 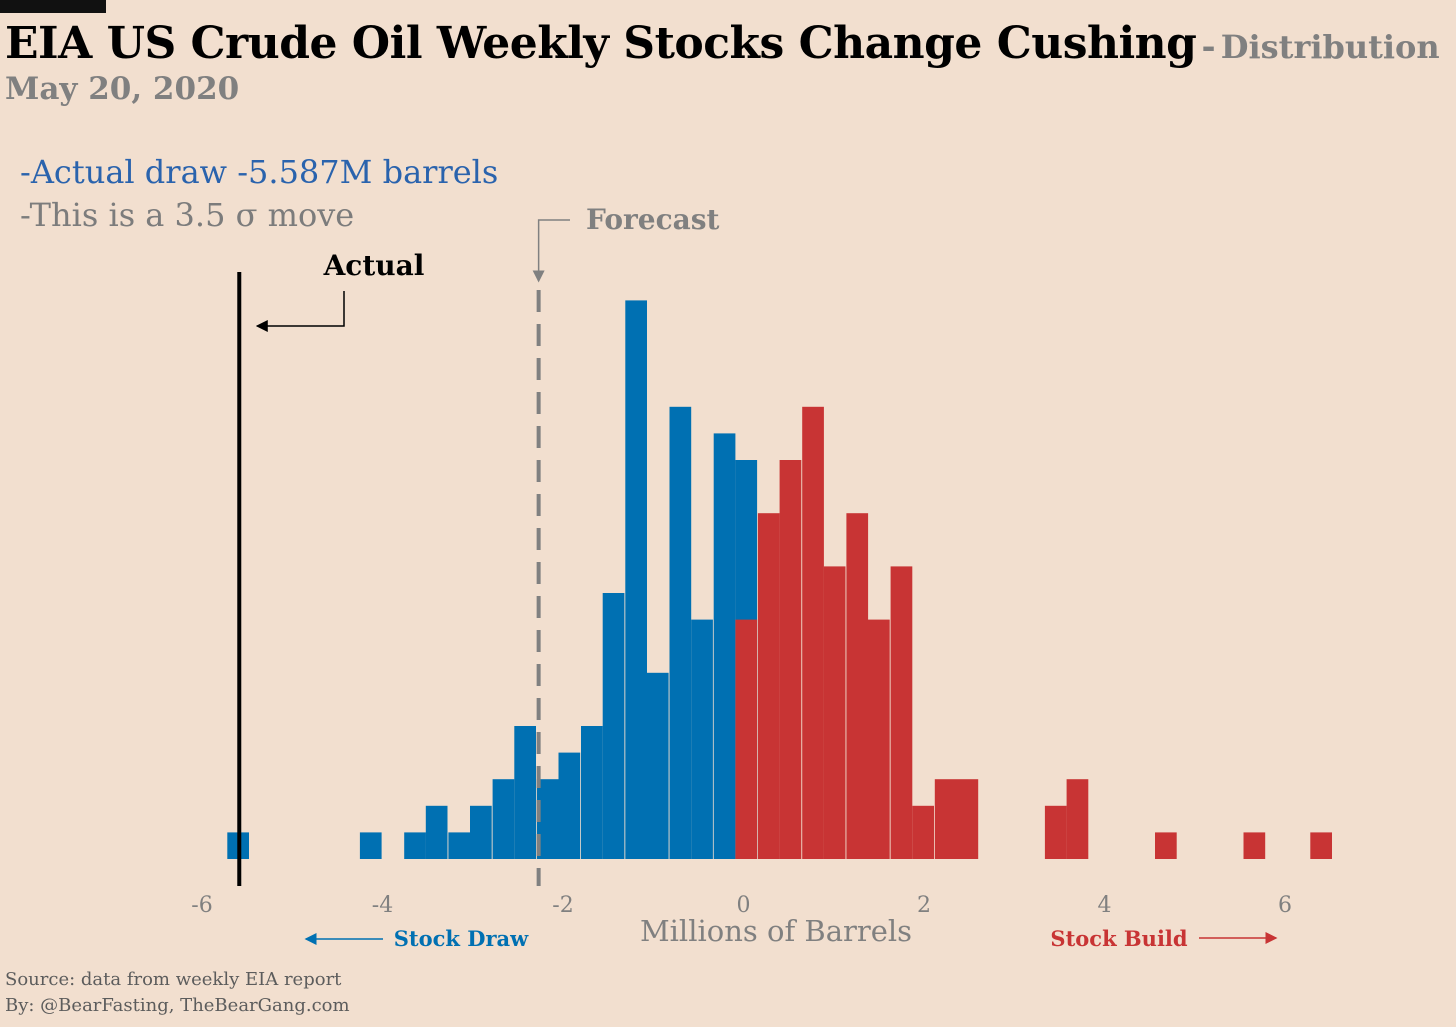 What do you see at coordinates (187, 215) in the screenshot?
I see `sigma-note: -This is a 3.5 σ move` at bounding box center [187, 215].